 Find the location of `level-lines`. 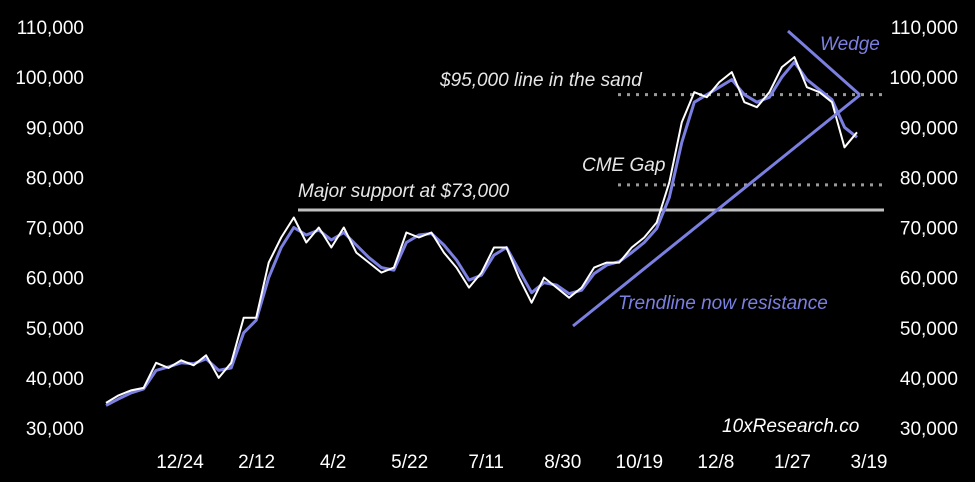

level-lines is located at coordinates (591, 152).